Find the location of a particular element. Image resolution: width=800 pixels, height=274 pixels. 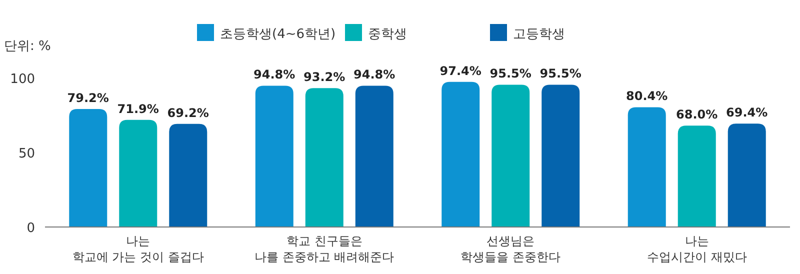

x-tick-label: 학교 친구들은 나를 존중하고 배려해준다 is located at coordinates (324, 249).